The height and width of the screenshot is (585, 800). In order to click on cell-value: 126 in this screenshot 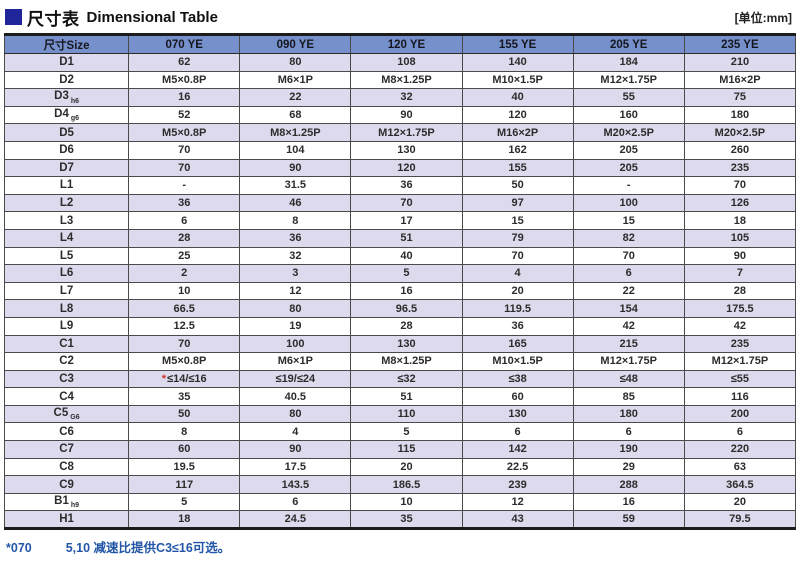, I will do `click(740, 203)`.